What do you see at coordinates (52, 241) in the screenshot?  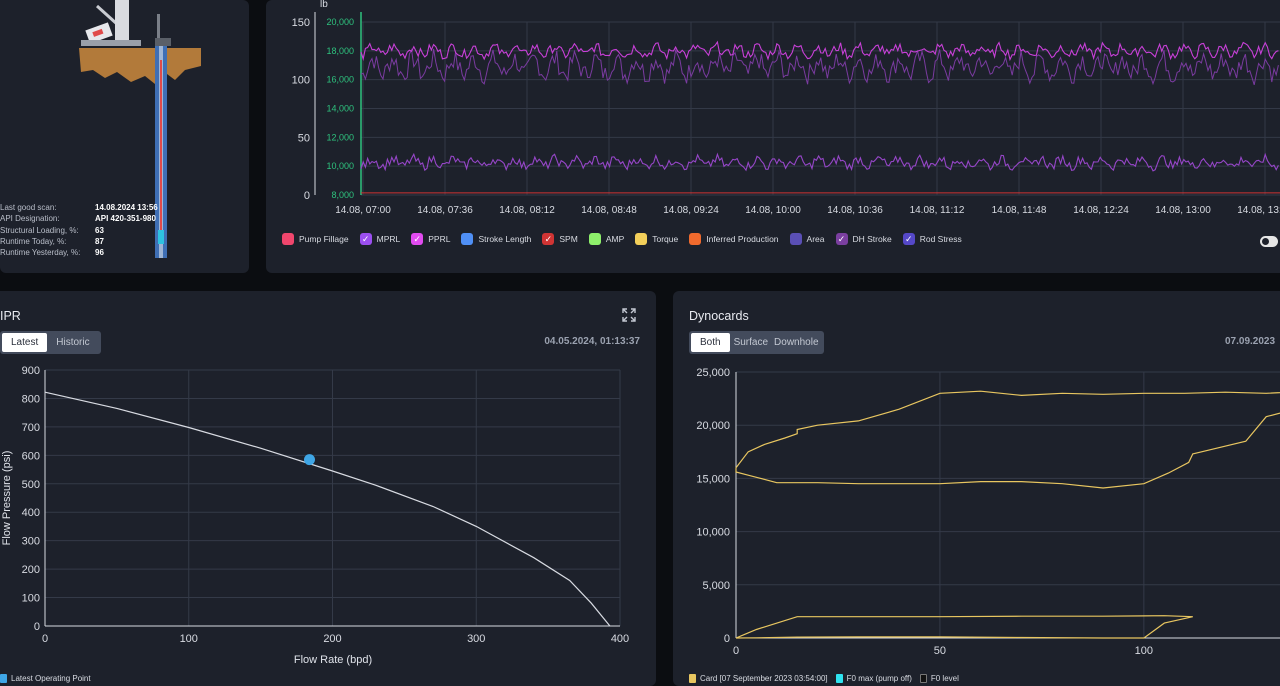 I see `well-info-row: Runtime Today, %: 87` at bounding box center [52, 241].